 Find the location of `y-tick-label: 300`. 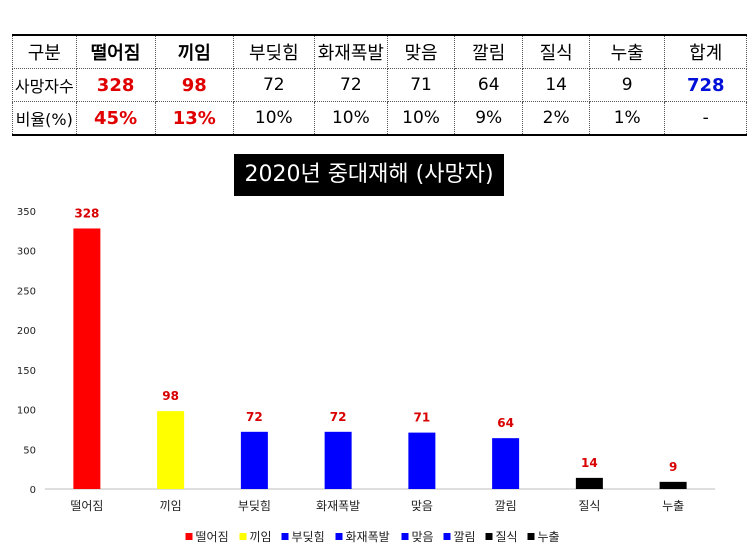

y-tick-label: 300 is located at coordinates (26, 252).